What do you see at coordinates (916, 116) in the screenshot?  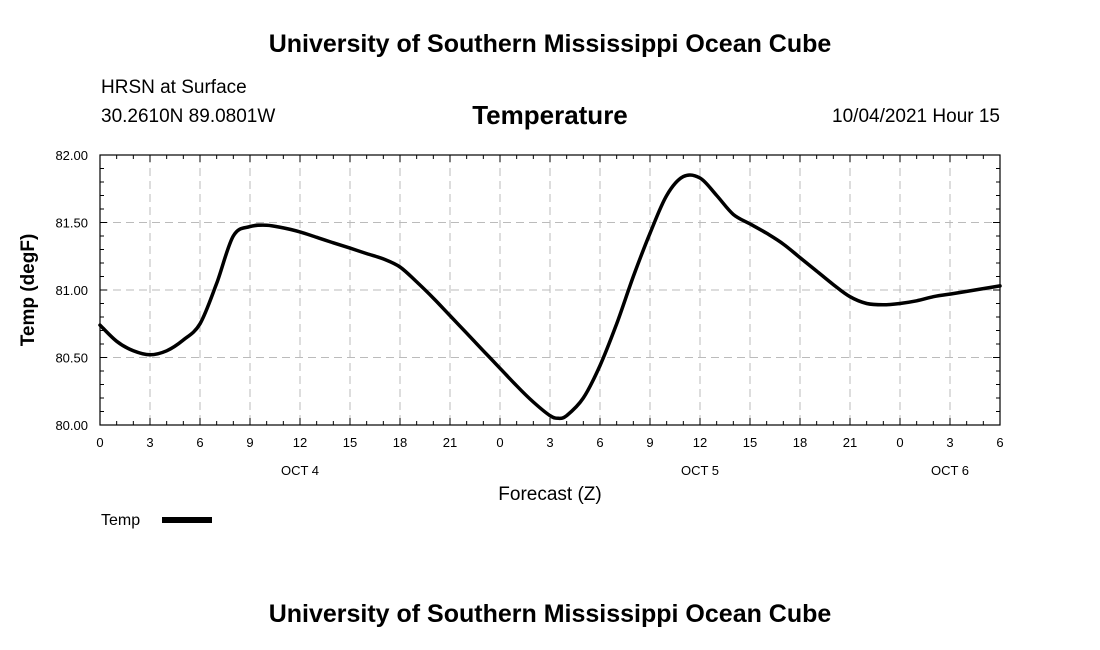 I see `datetime-label: 10/04/2021 Hour 15` at bounding box center [916, 116].